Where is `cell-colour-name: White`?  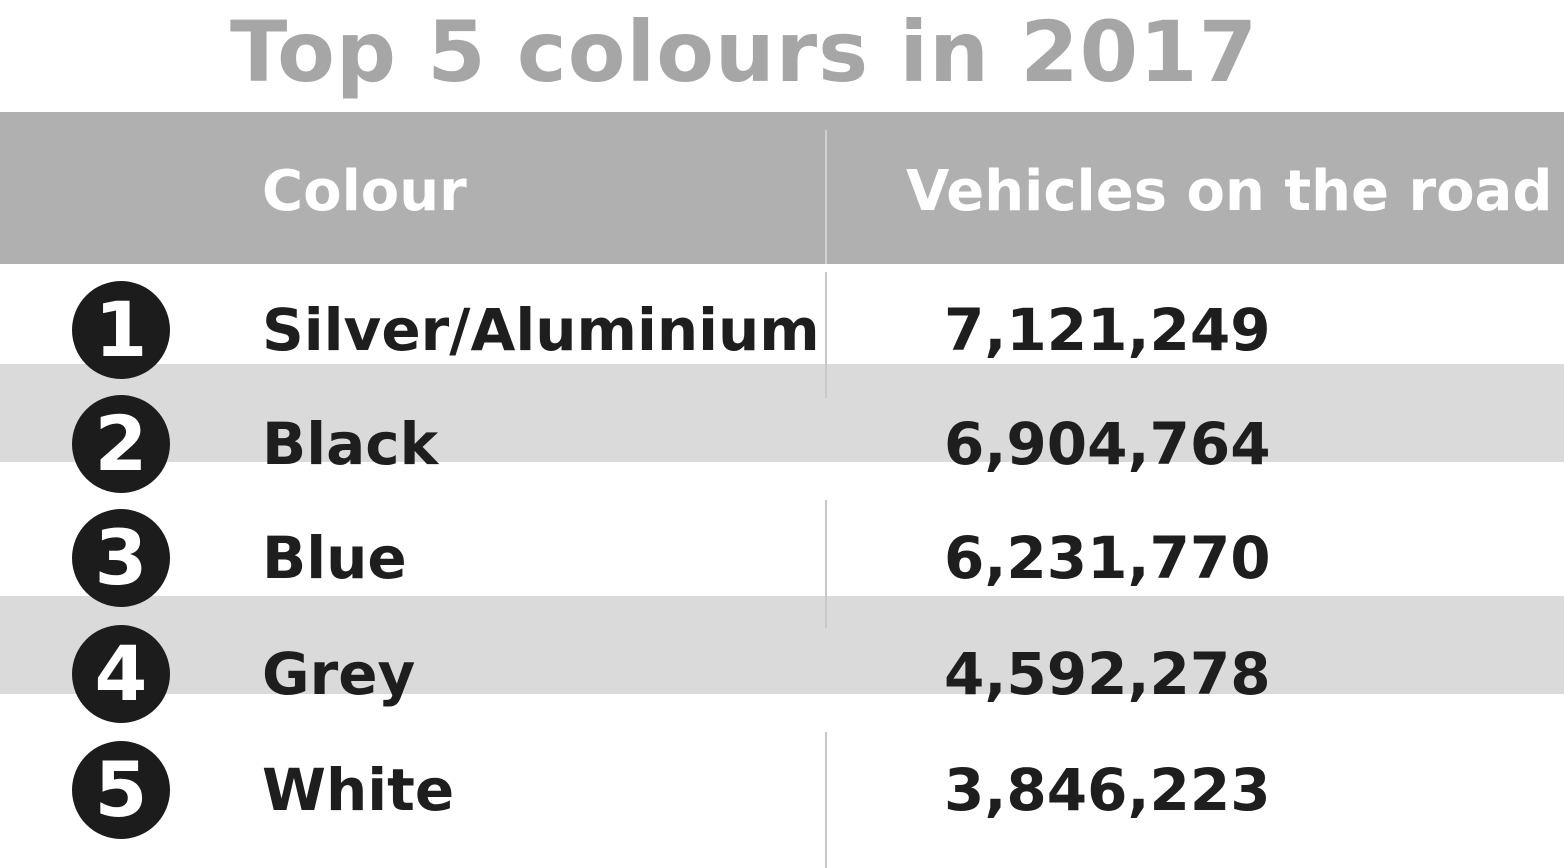
cell-colour-name: White is located at coordinates (358, 790).